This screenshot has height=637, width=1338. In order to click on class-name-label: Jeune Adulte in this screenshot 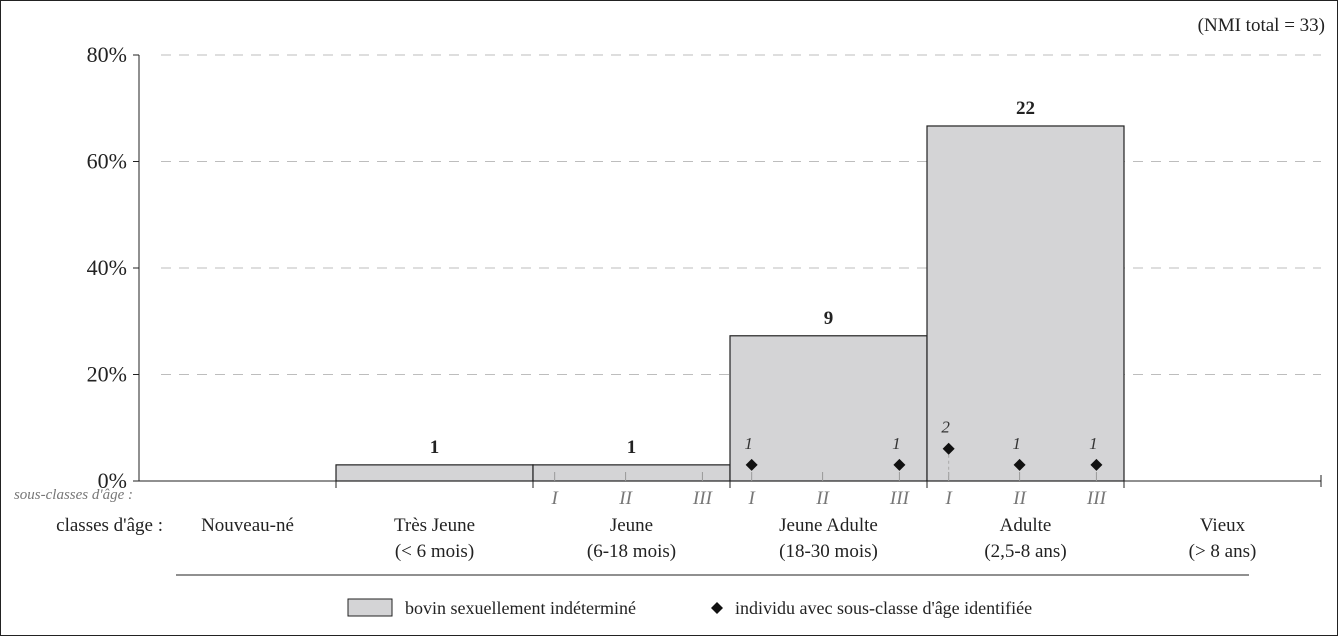, I will do `click(828, 525)`.